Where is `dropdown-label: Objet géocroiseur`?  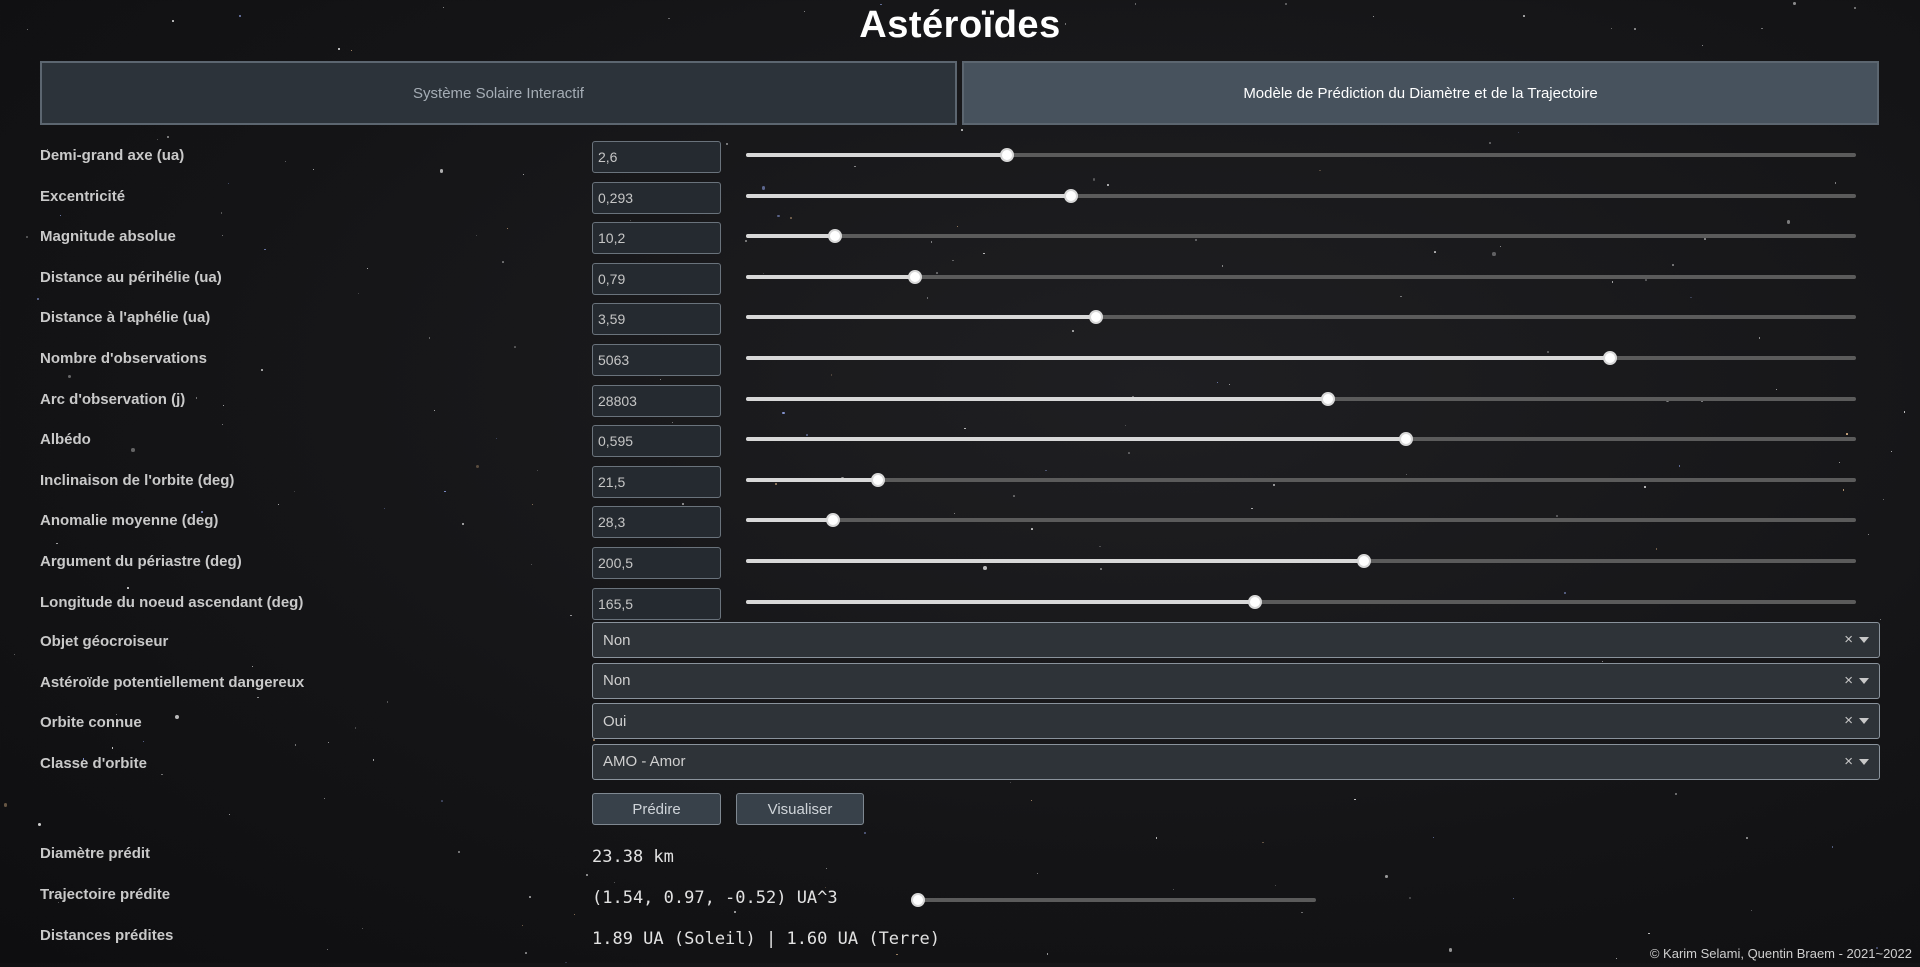
dropdown-label: Objet géocroiseur is located at coordinates (104, 641).